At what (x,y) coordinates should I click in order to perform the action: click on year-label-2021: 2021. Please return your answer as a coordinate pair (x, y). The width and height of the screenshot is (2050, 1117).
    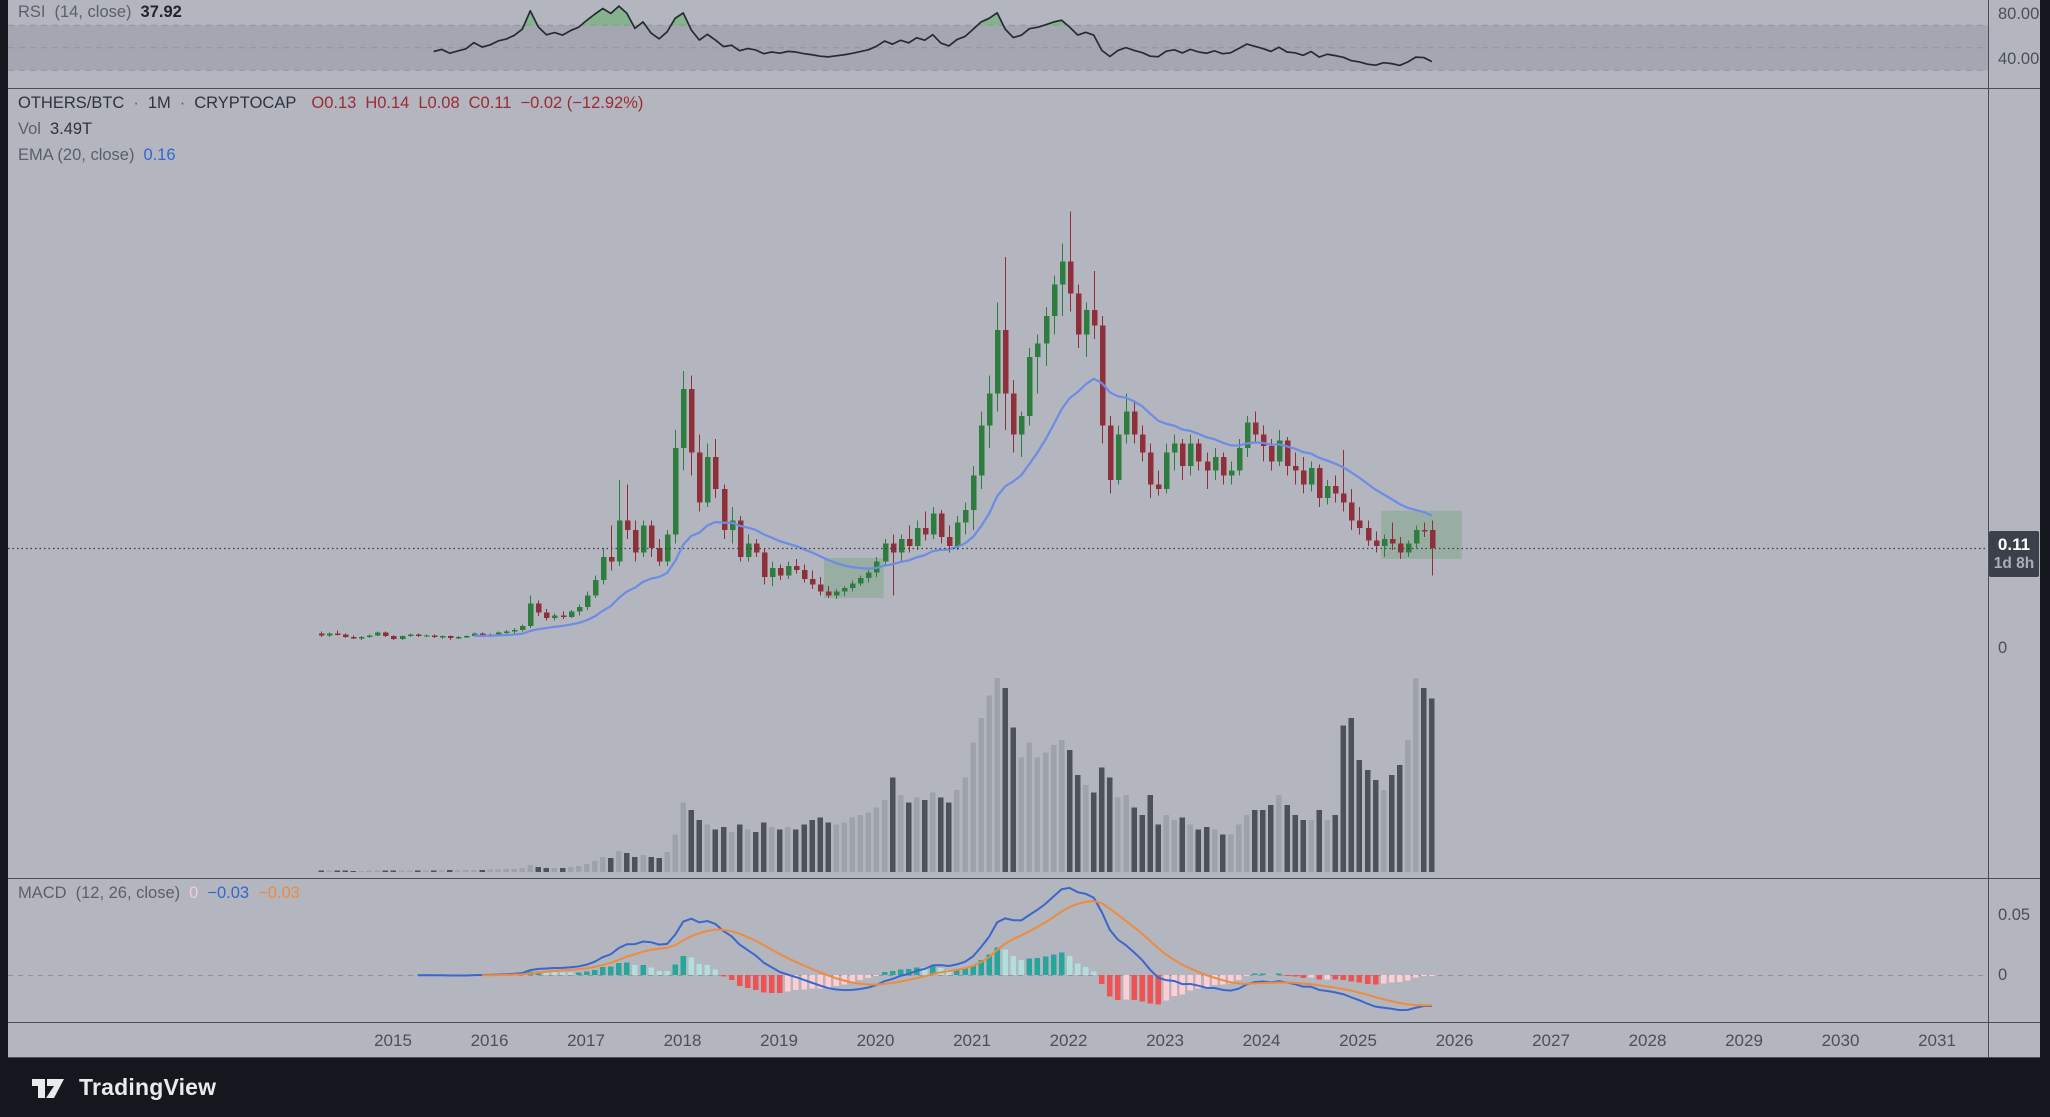
    Looking at the image, I should click on (972, 1040).